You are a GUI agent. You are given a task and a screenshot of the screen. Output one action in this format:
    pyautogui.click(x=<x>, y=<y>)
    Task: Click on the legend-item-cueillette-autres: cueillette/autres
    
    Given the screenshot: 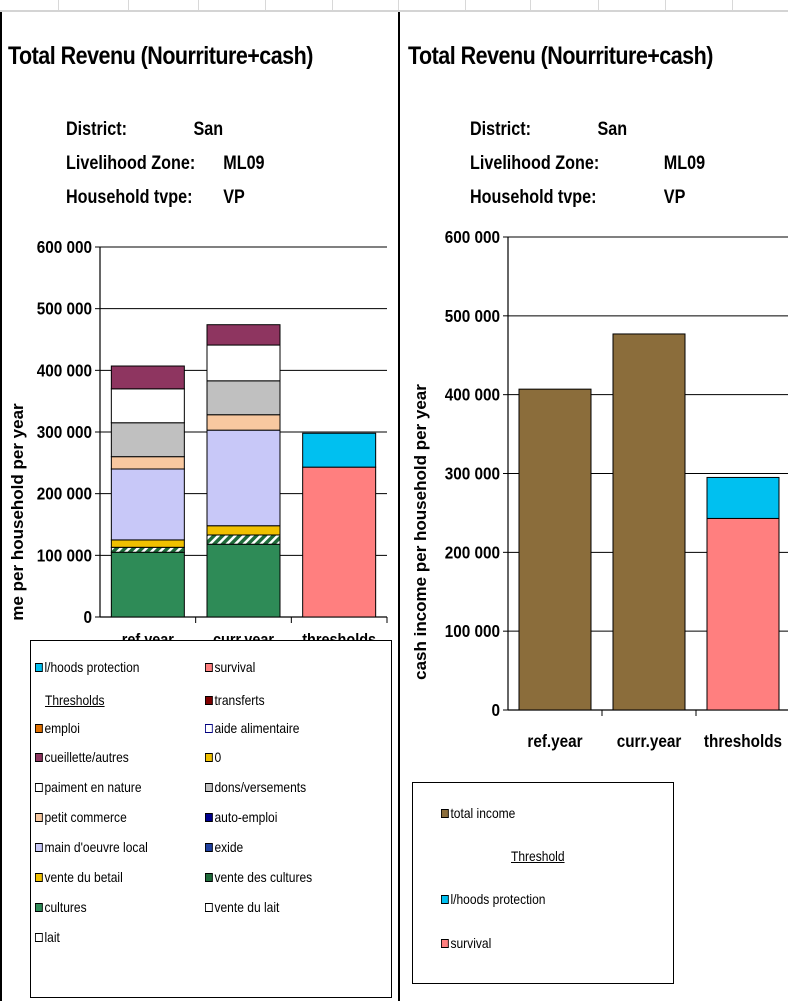 What is the action you would take?
    pyautogui.click(x=82, y=757)
    